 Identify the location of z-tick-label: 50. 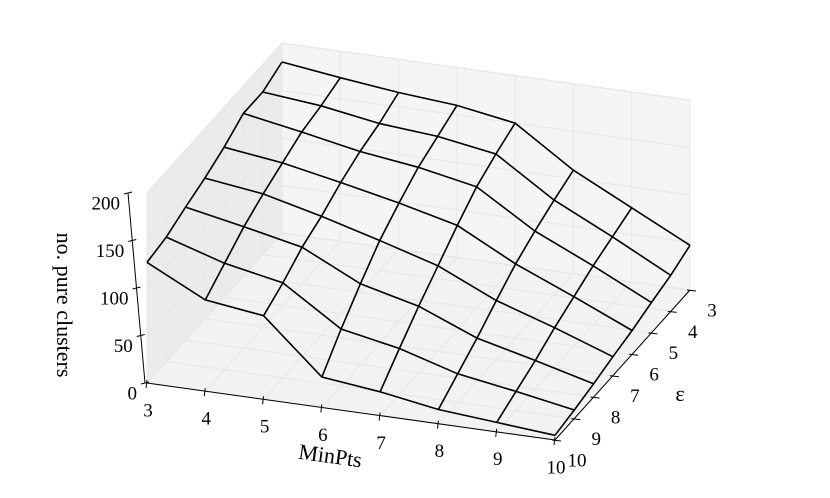
(123, 346).